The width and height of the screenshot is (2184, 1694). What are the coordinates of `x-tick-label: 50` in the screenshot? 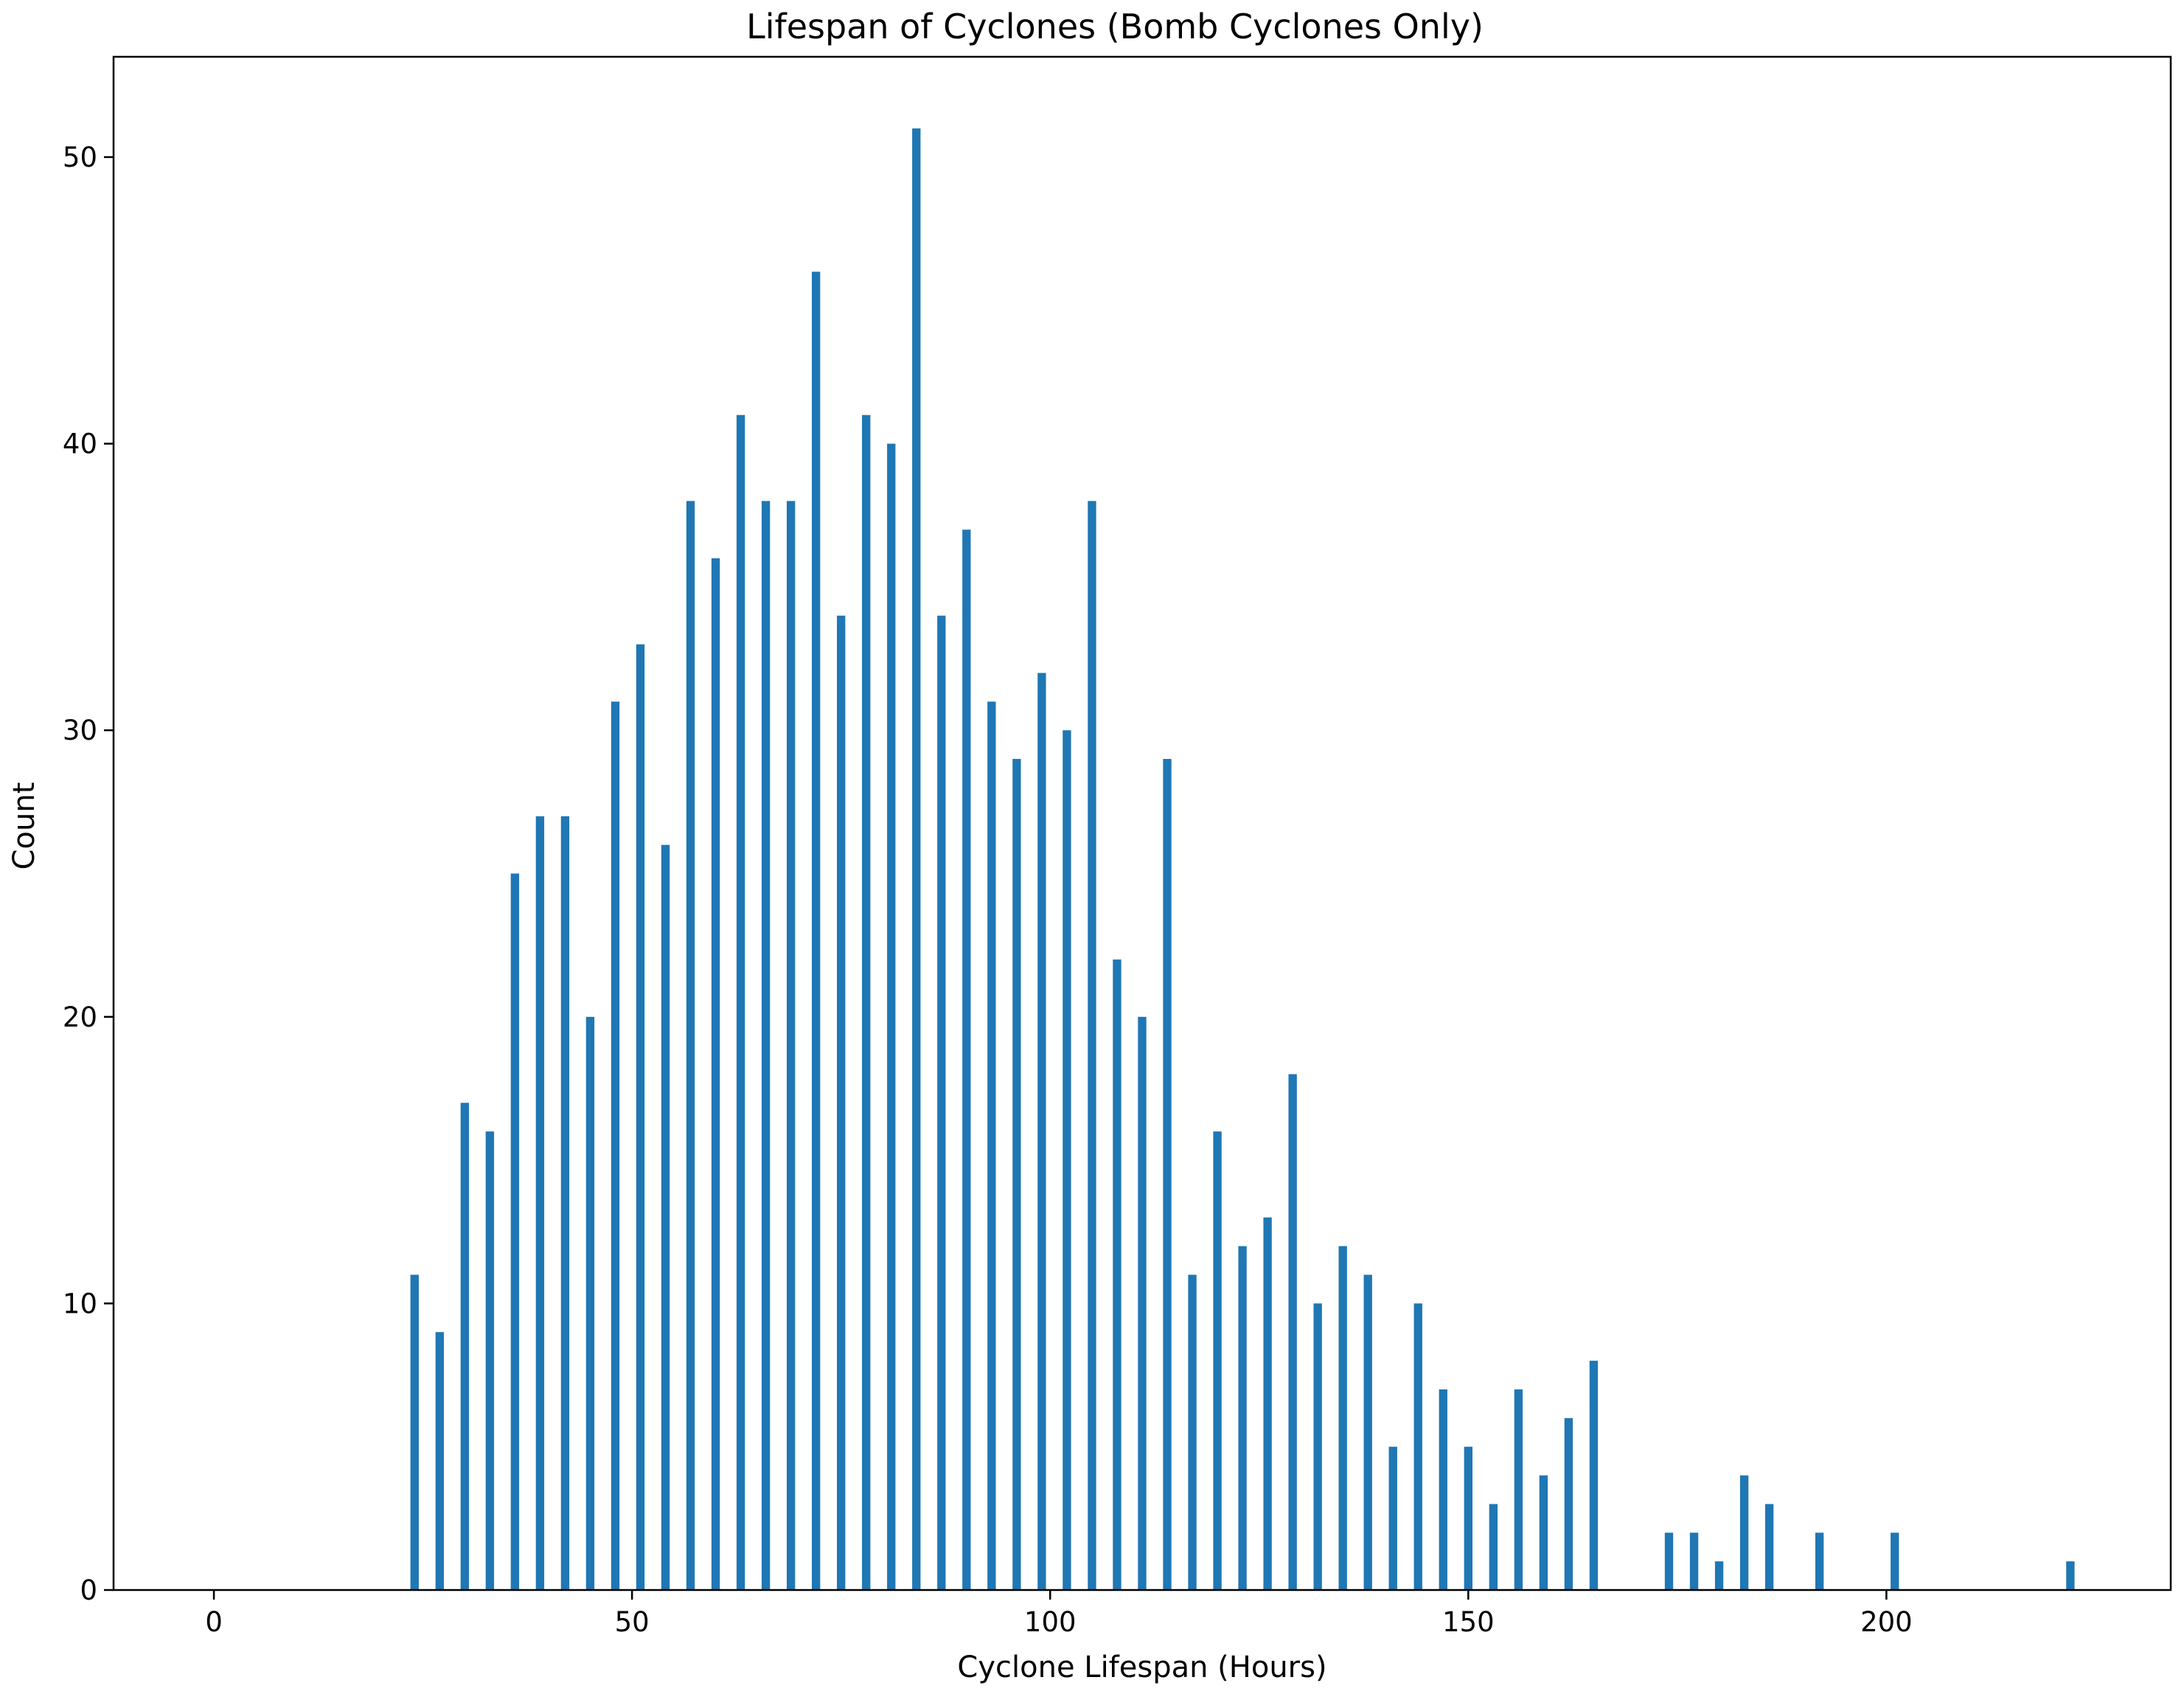 It's located at (632, 1622).